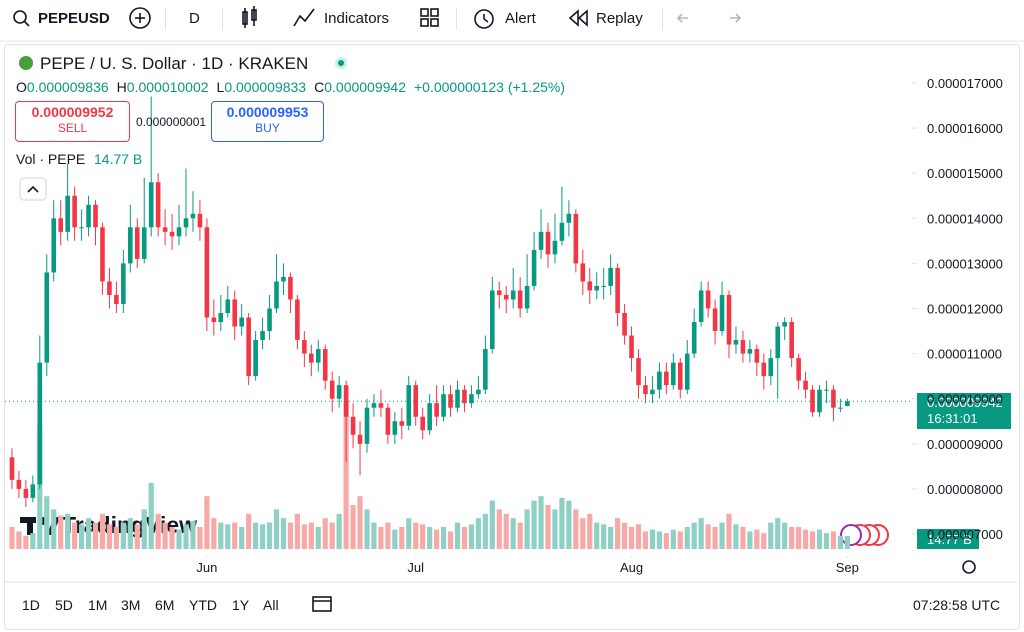 Image resolution: width=1024 pixels, height=632 pixels. Describe the element at coordinates (72, 121) in the screenshot. I see `sell-button: 0.000009952 SELL` at that location.